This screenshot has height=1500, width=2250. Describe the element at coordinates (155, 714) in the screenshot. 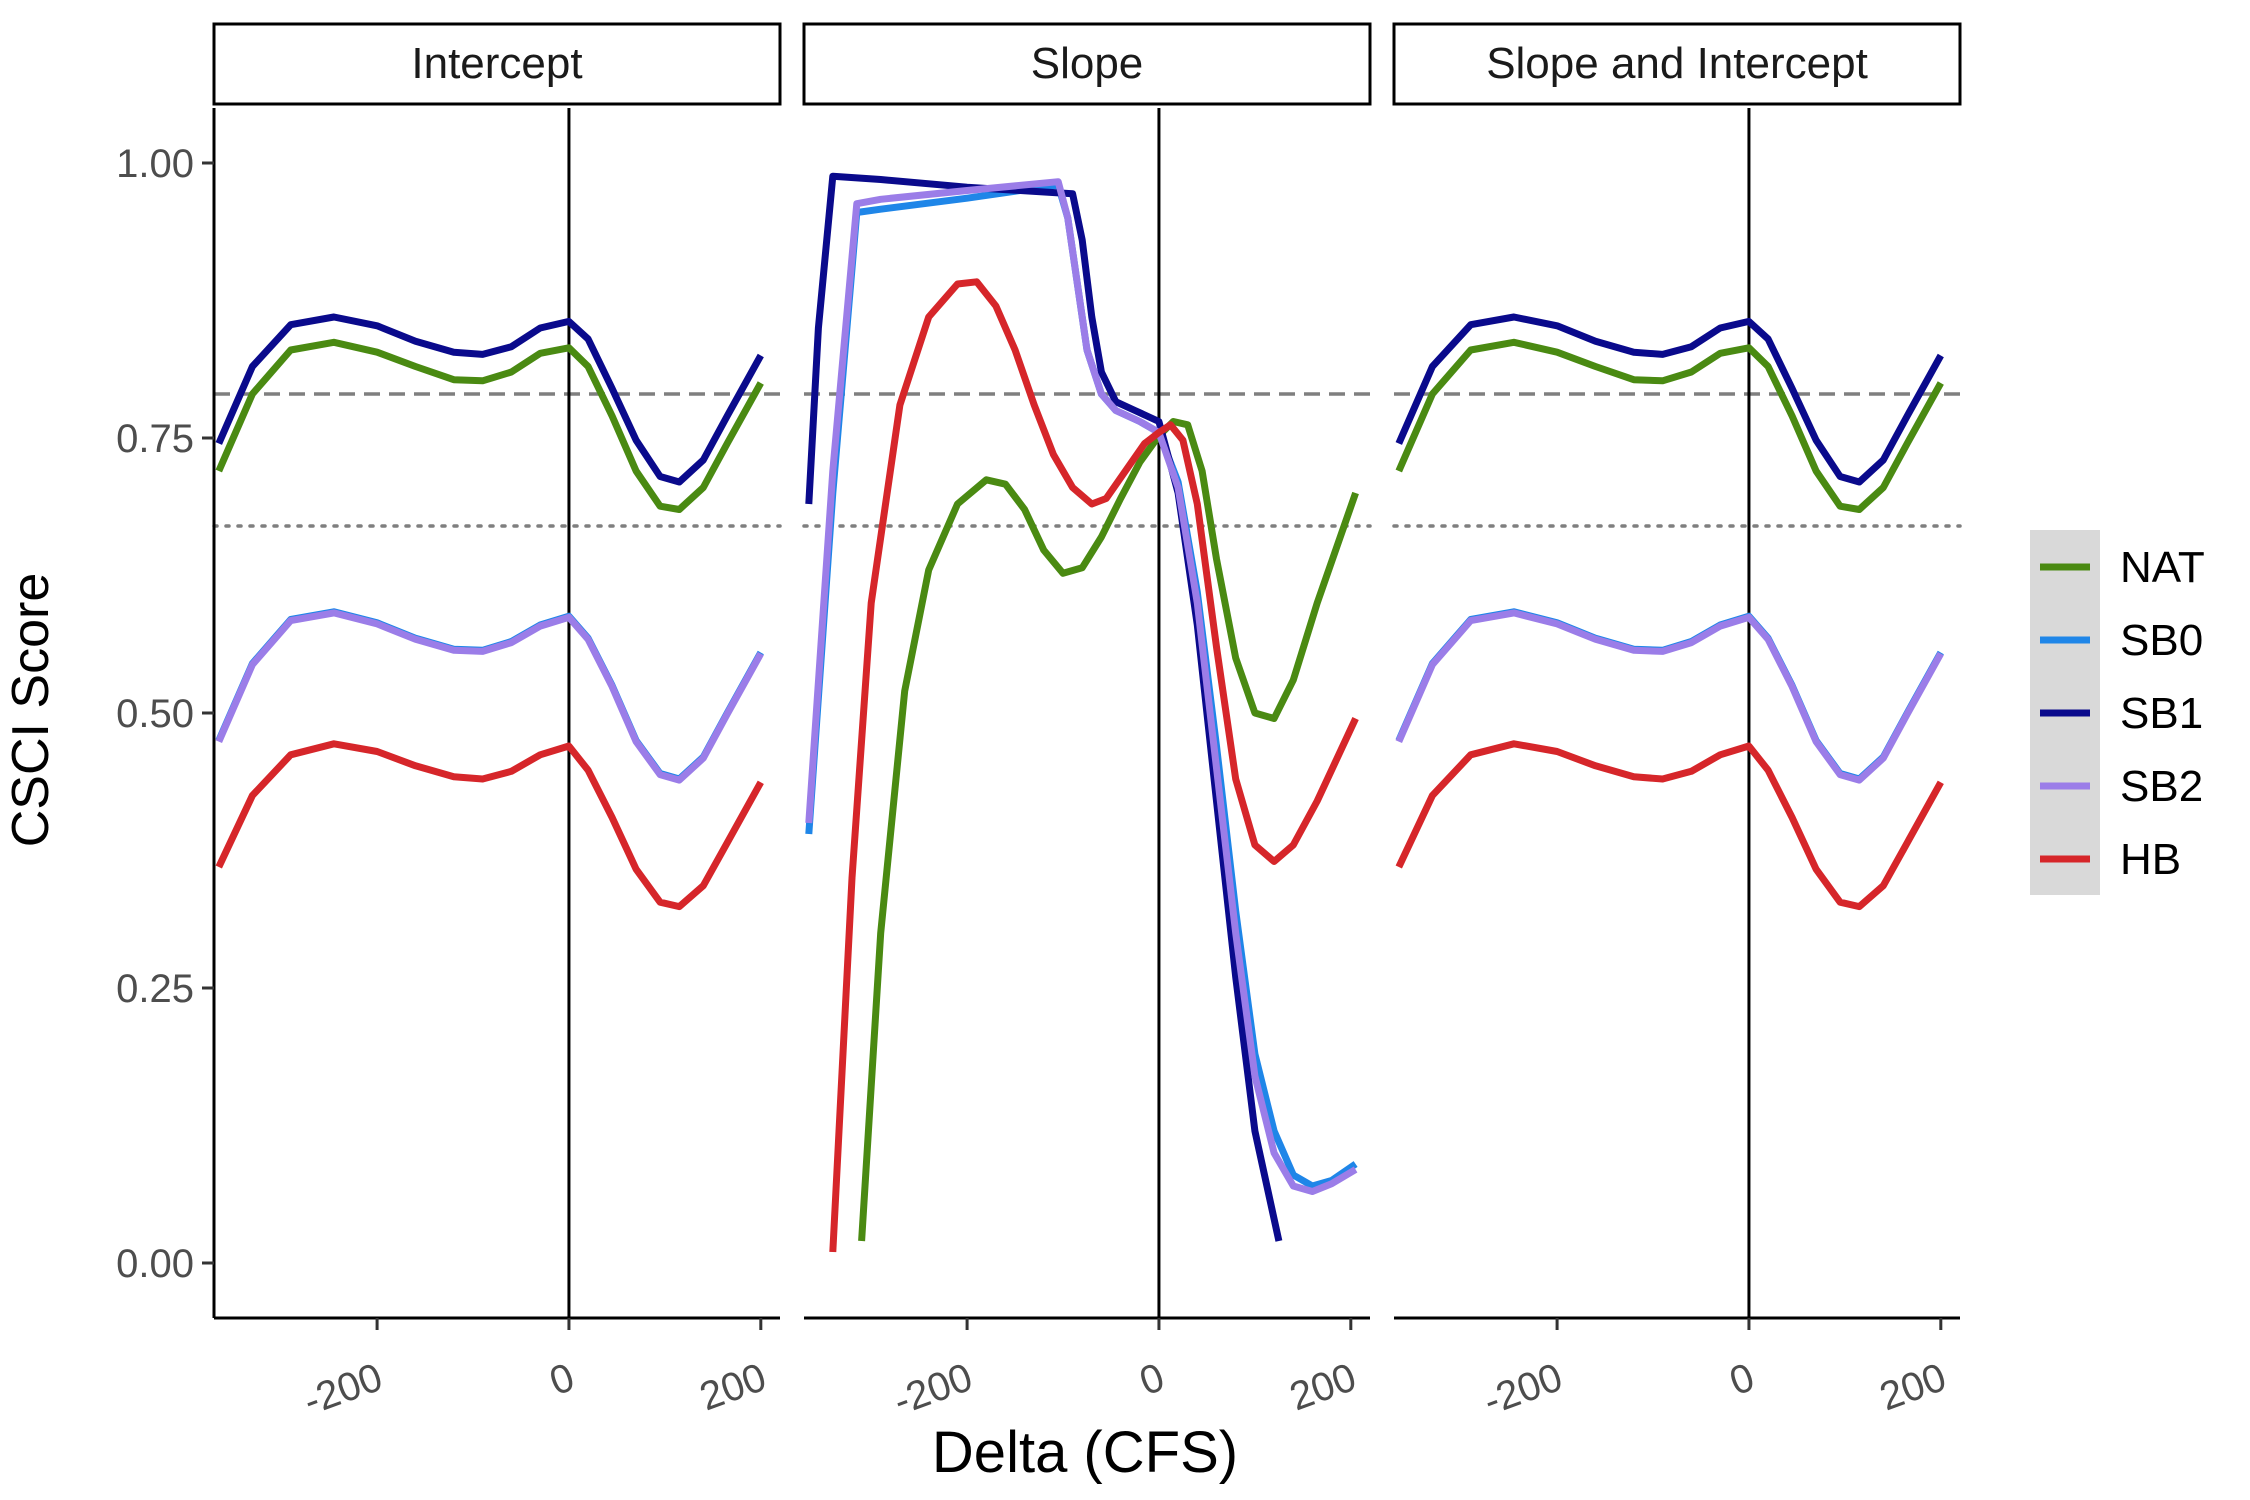

I see `y-tick-label: 0.50` at that location.